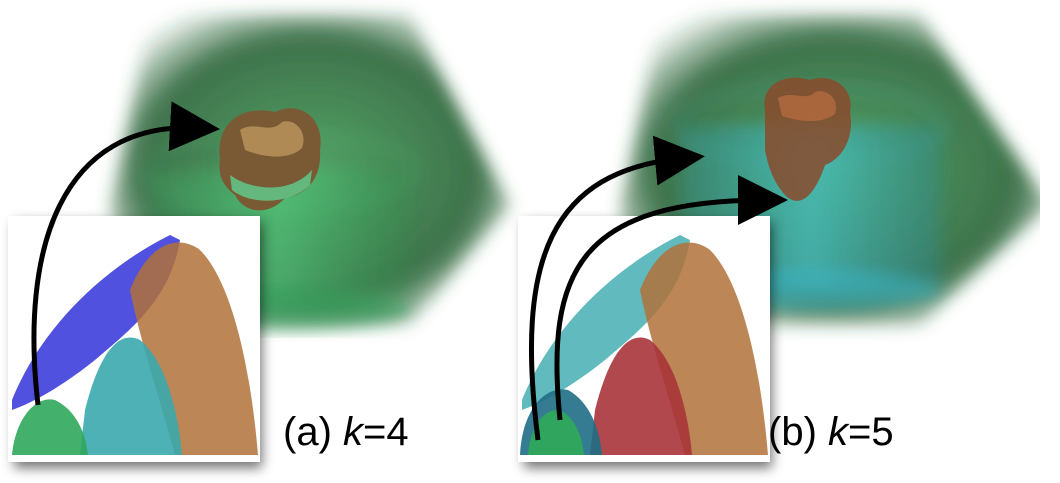  Describe the element at coordinates (831, 432) in the screenshot. I see `caption-b: (b) k=5` at that location.